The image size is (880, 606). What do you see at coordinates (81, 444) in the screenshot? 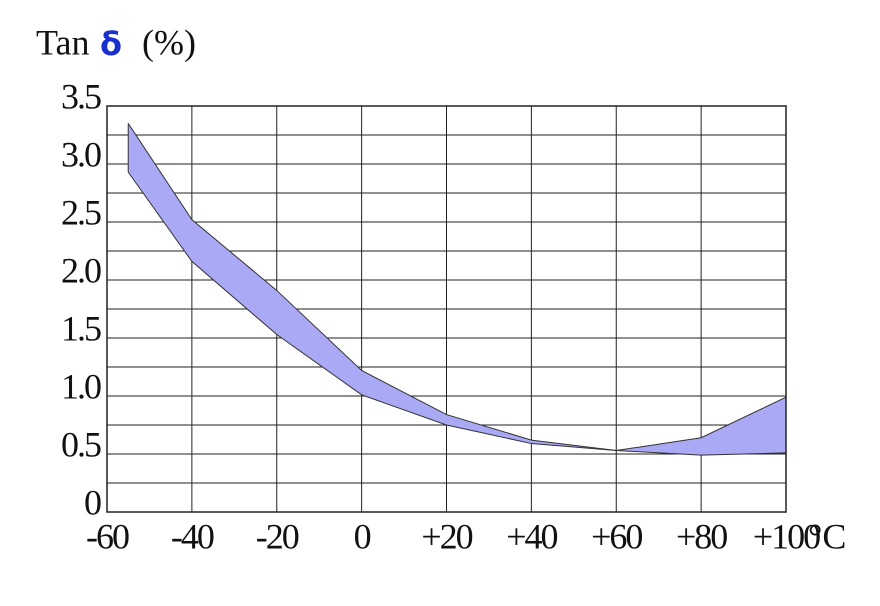
I see `y-tick-label: 0.5` at bounding box center [81, 444].